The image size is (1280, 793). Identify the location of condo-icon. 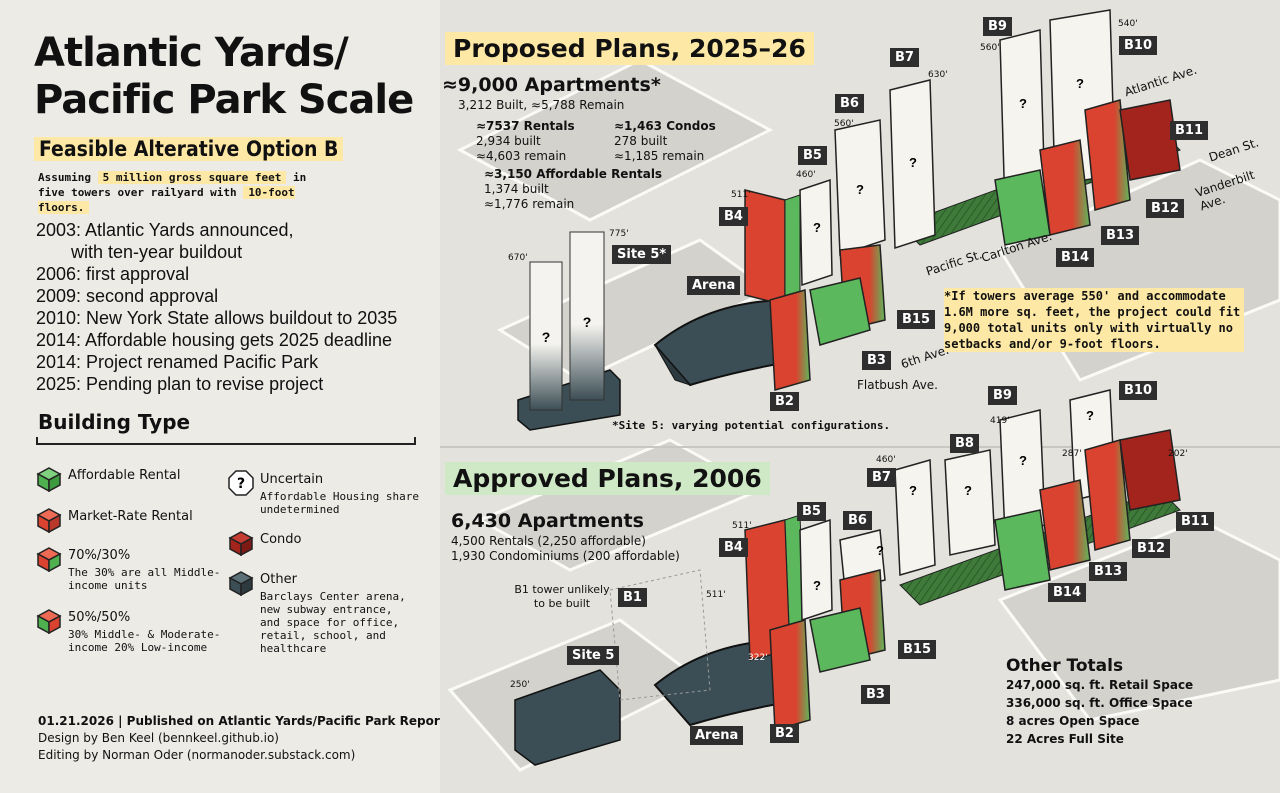
(241, 543).